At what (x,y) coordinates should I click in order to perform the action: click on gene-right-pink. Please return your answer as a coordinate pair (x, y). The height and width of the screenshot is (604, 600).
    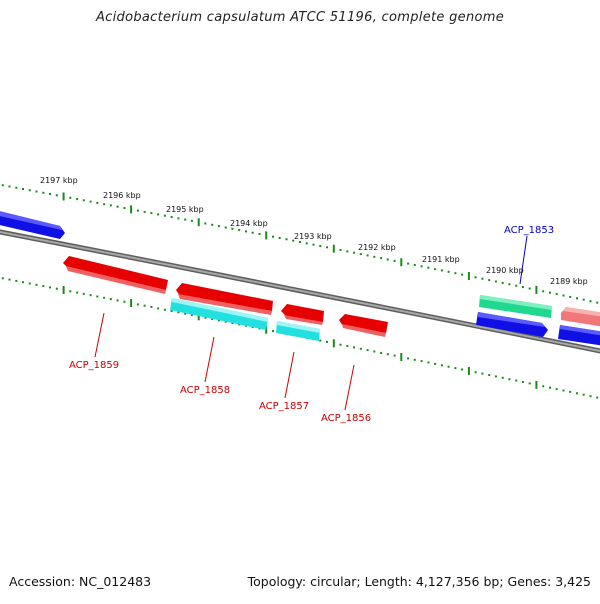
    Looking at the image, I should click on (580, 317).